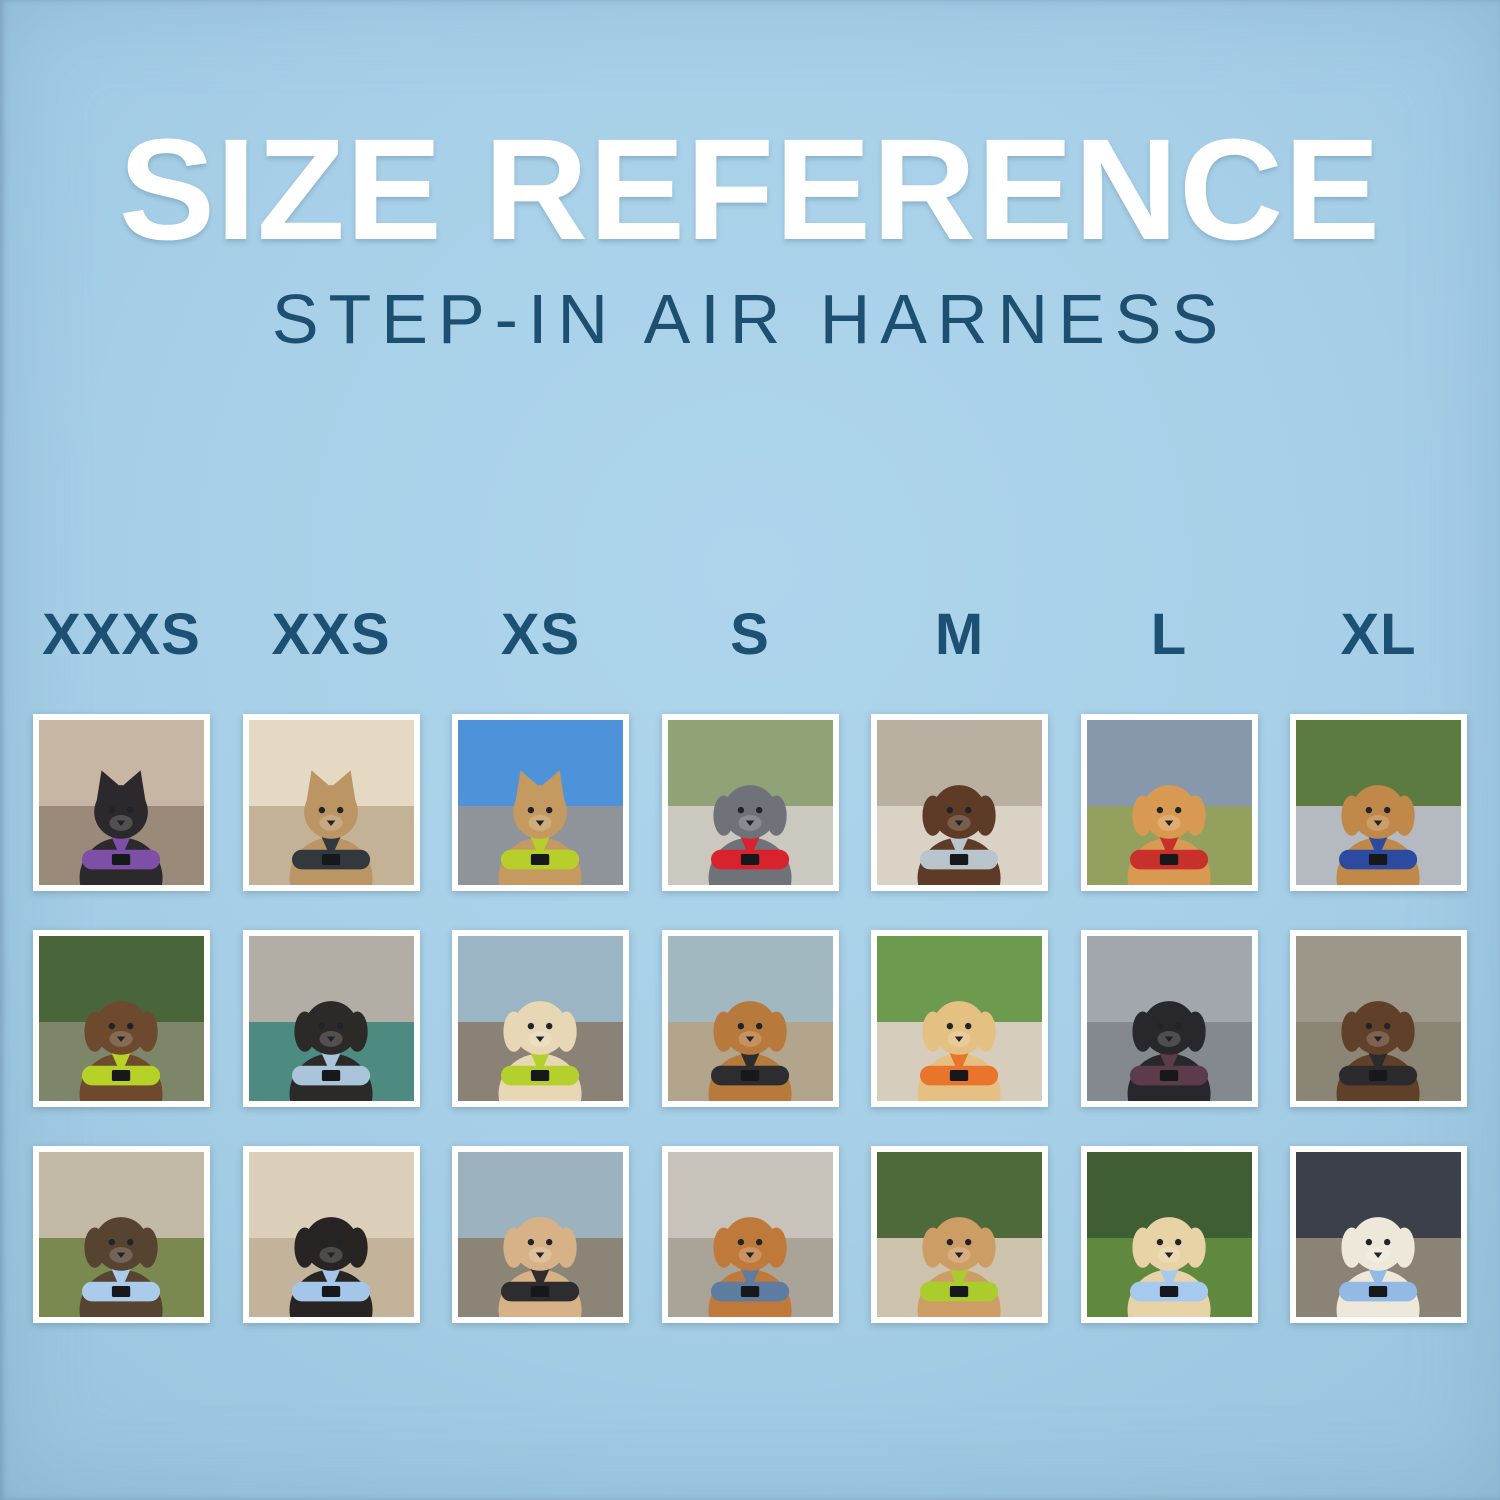  I want to click on photo-l-row1, so click(1169, 802).